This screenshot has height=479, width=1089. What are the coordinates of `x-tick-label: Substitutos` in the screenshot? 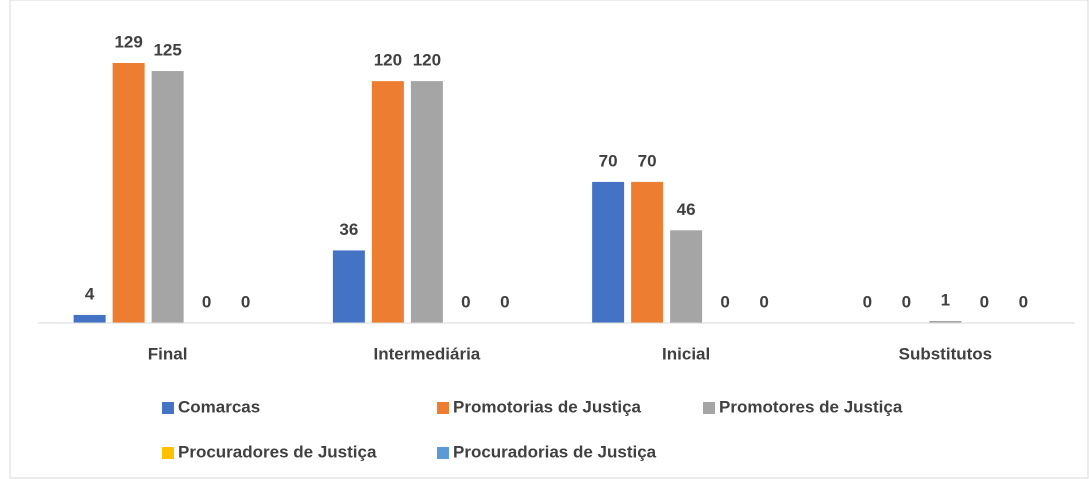 It's located at (946, 353).